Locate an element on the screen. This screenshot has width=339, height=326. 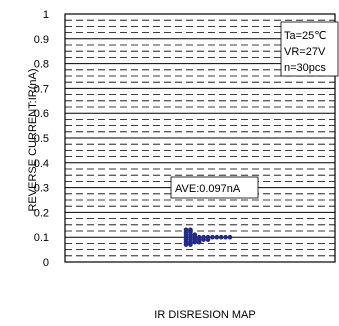
y-tick-label: 1 is located at coordinates (46, 15).